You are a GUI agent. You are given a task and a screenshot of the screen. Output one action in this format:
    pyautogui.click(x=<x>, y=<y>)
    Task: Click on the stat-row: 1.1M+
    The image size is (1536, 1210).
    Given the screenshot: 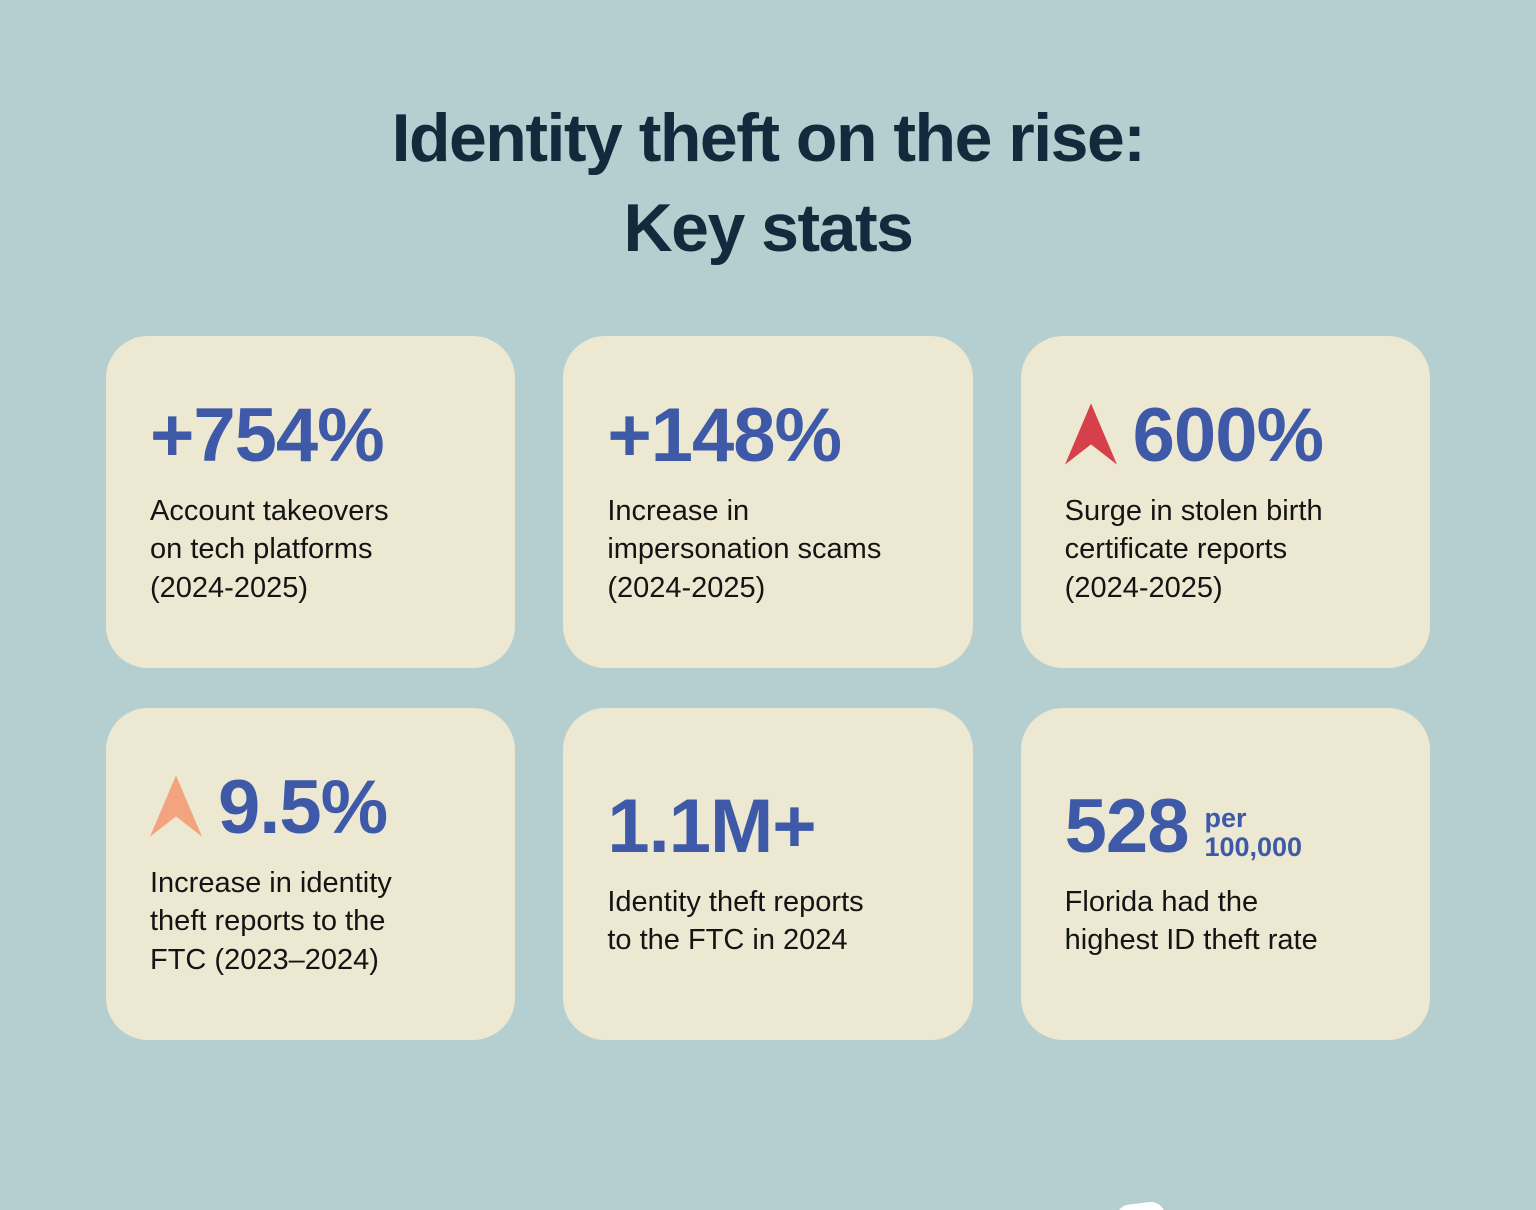 What is the action you would take?
    pyautogui.click(x=767, y=827)
    